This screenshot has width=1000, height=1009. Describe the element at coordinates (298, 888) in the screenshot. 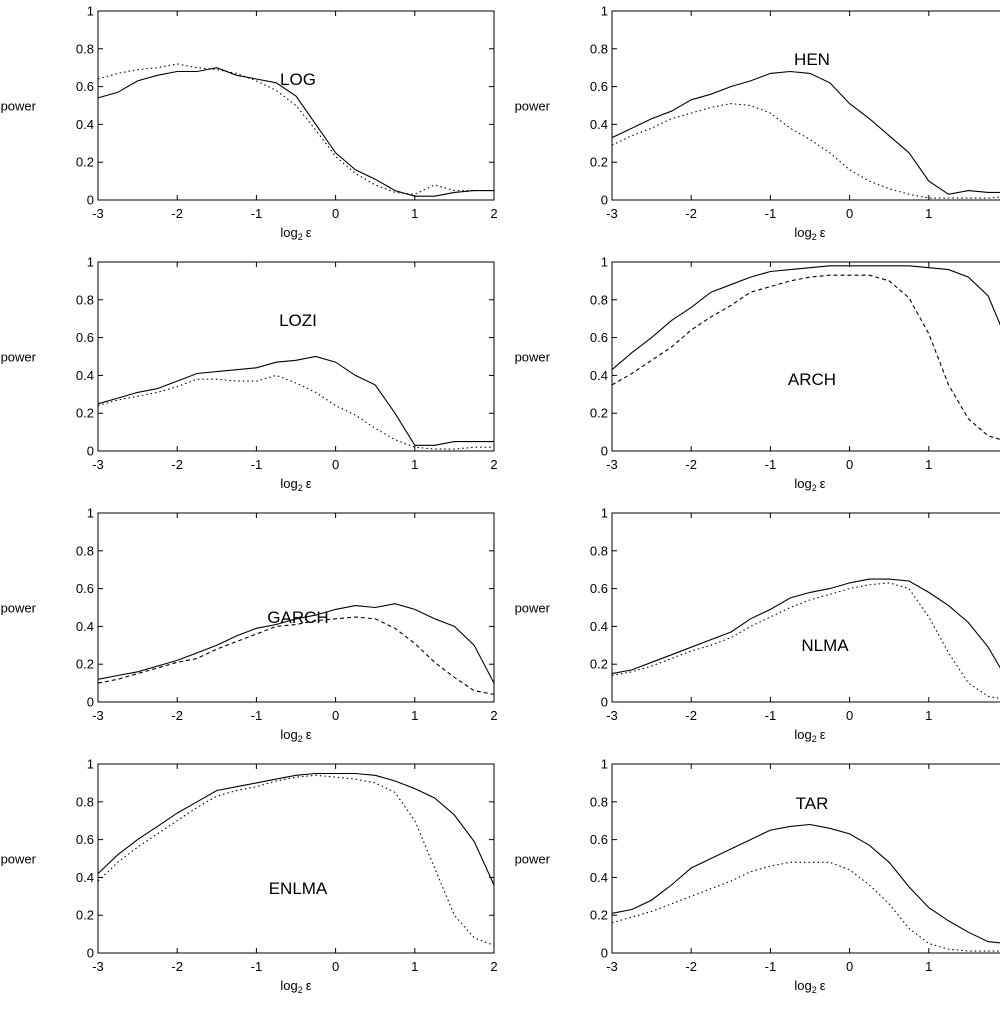

I see `panel-title: ENLMA` at that location.